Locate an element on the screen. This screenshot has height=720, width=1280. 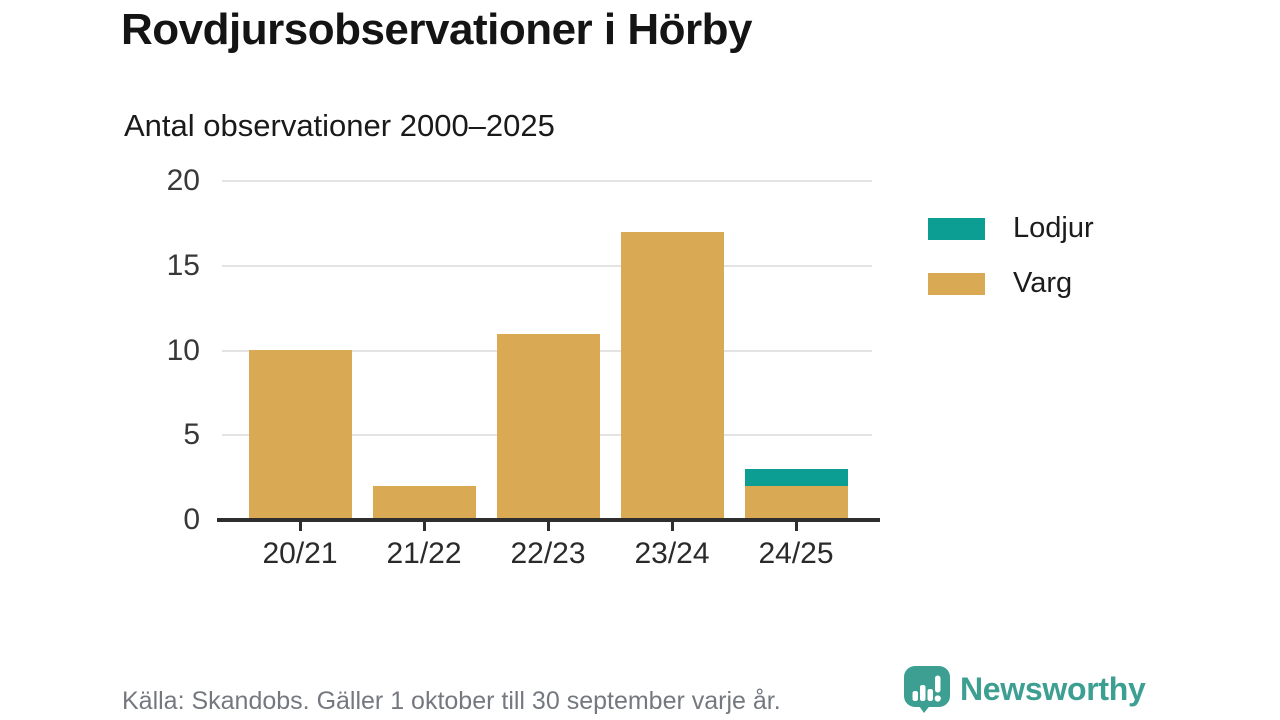
x-axis-tick-24/25 is located at coordinates (796, 526).